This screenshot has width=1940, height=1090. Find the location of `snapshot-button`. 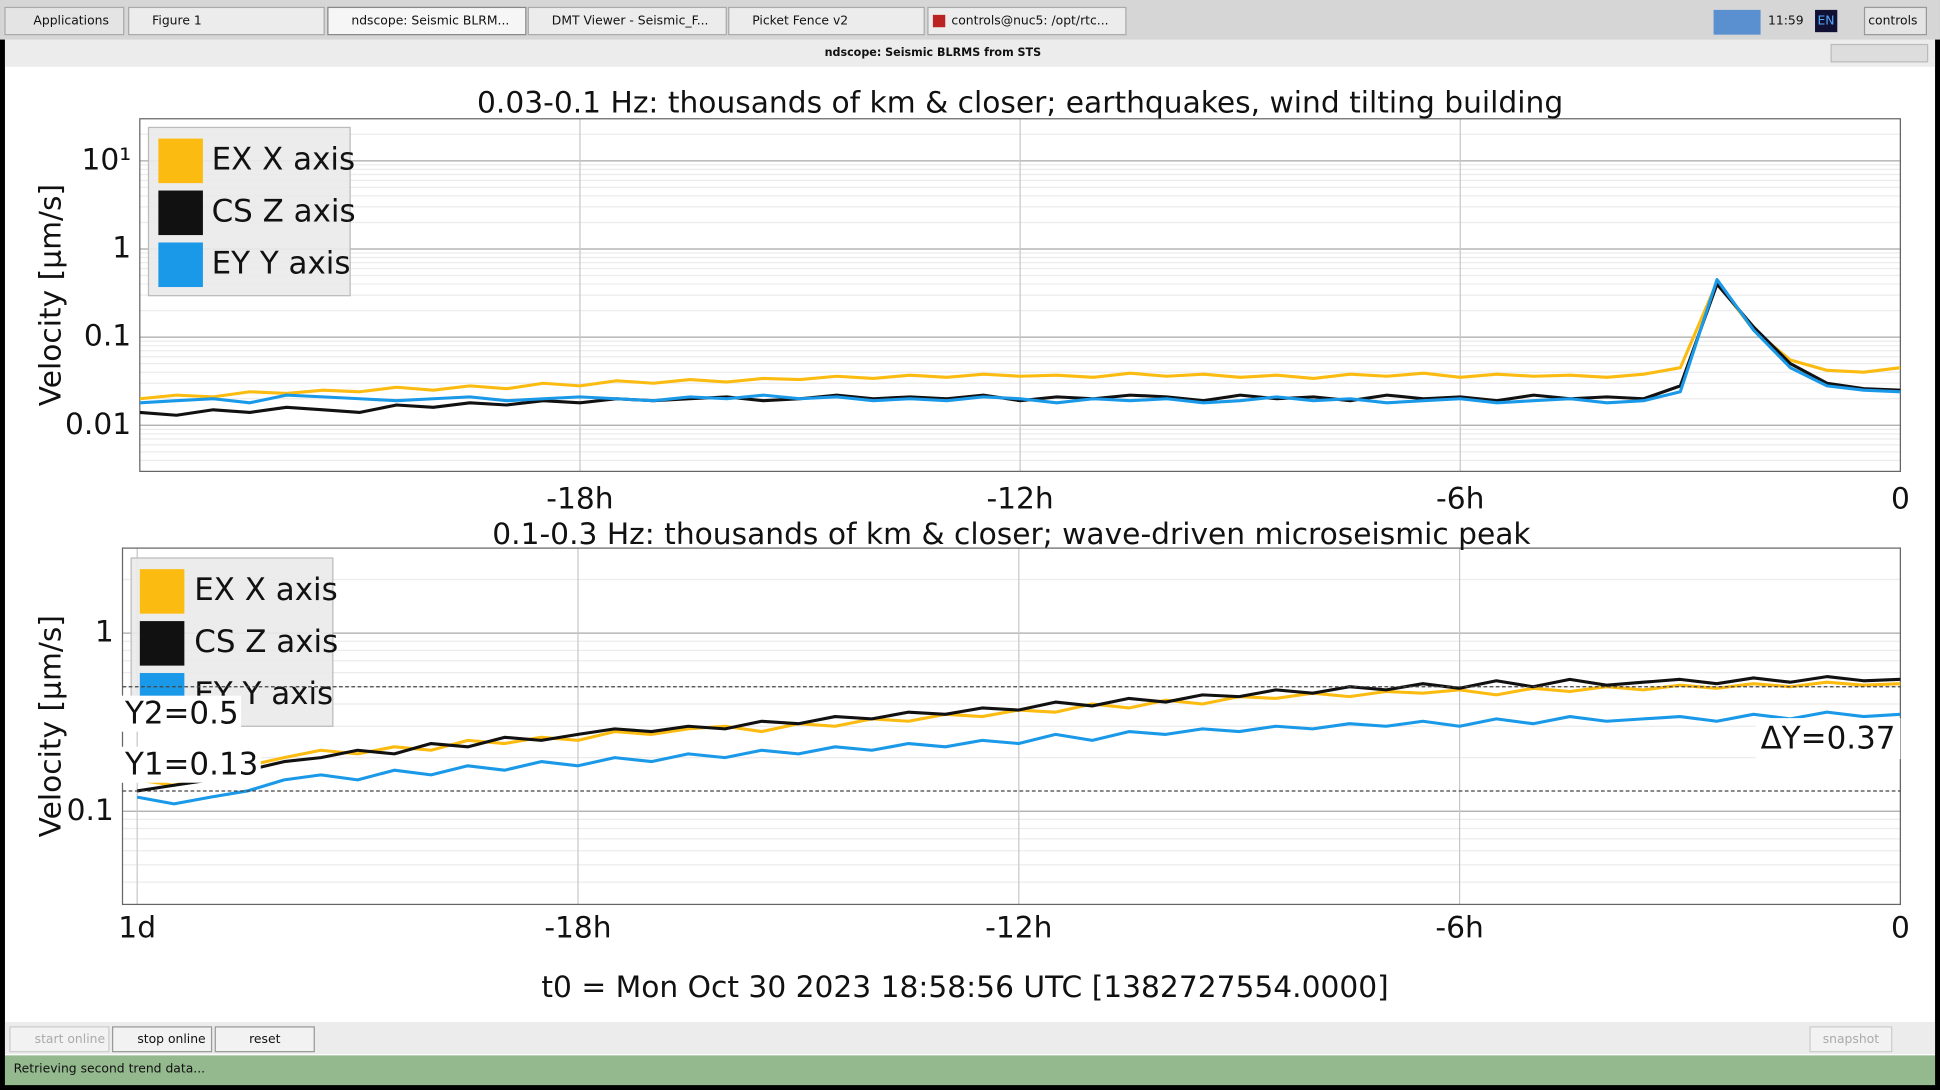

snapshot-button is located at coordinates (1851, 1039).